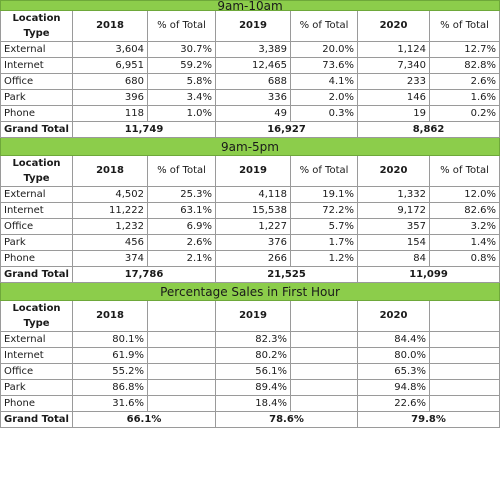  I want to click on pct-cell: 82.3%, so click(253, 339).